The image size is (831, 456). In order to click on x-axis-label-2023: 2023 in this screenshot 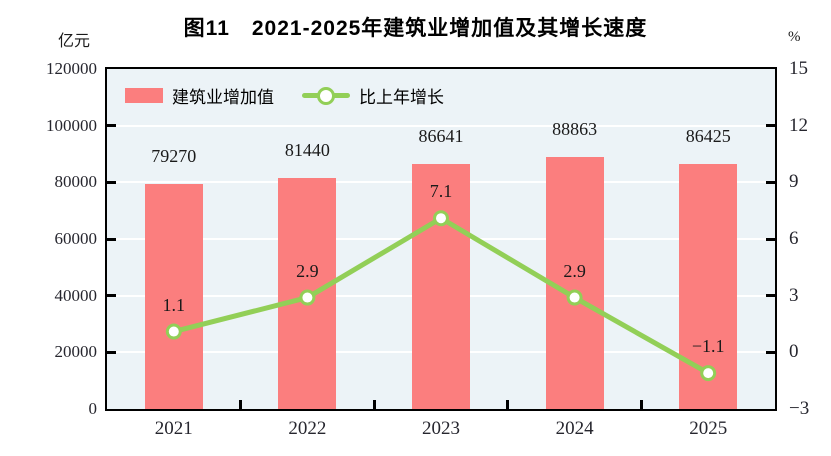, I will do `click(441, 428)`.